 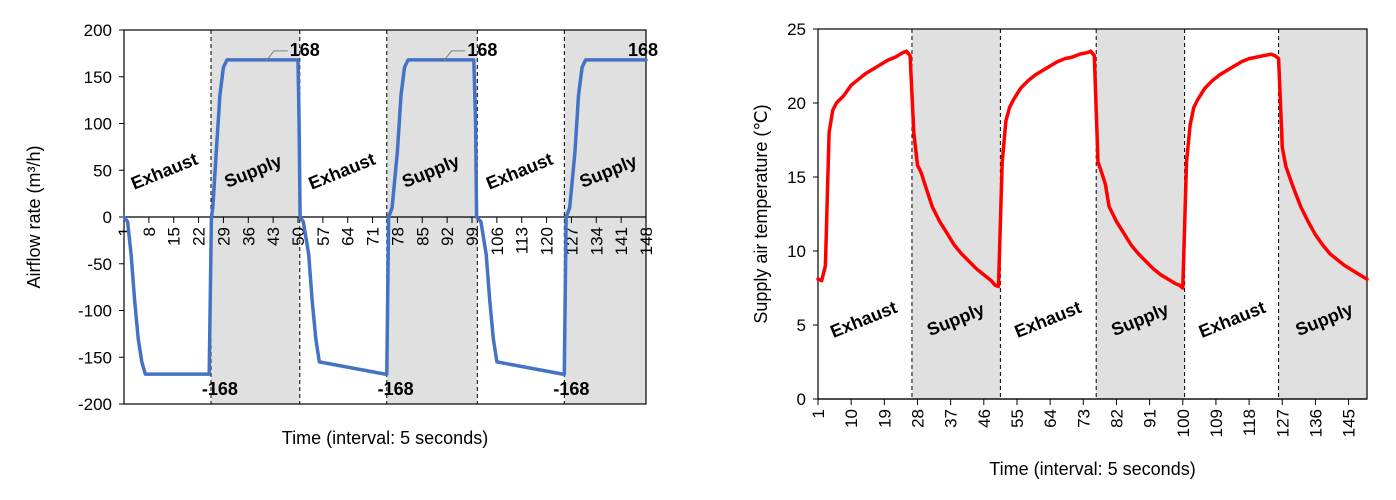 I want to click on y-tick-label: -100, so click(x=95, y=311).